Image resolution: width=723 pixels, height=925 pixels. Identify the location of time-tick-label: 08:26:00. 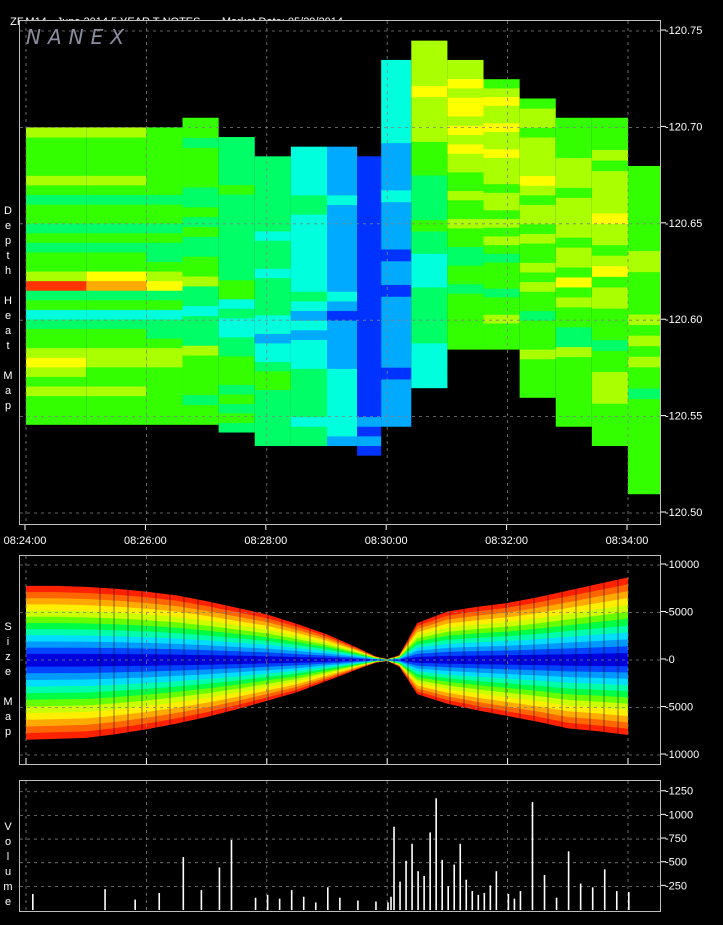
(145, 541).